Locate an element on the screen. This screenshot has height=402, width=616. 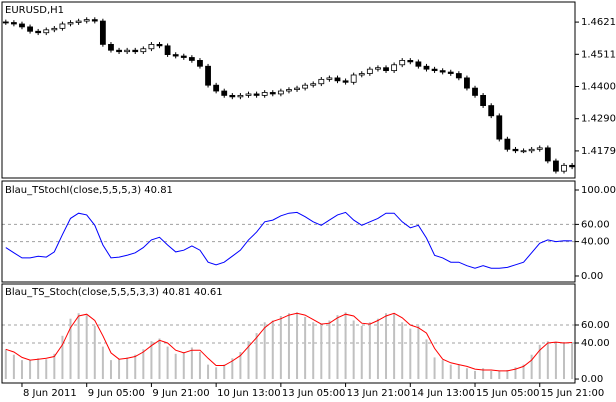
y-tick-label: 1.46215 is located at coordinates (598, 22).